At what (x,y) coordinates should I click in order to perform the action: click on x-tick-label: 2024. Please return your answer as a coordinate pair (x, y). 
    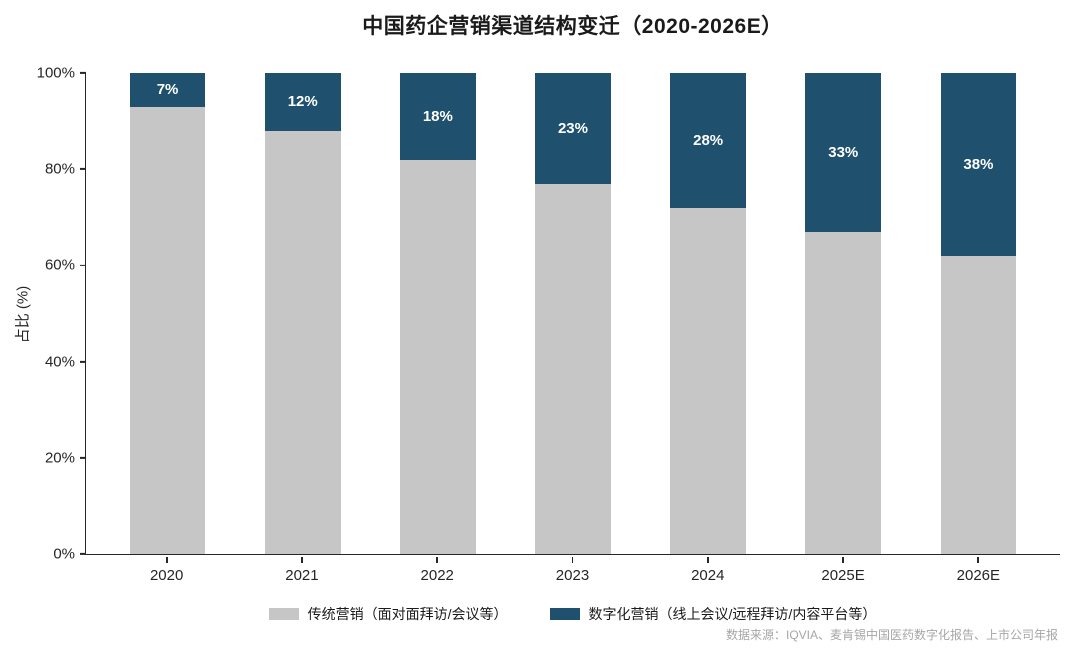
    Looking at the image, I should click on (708, 575).